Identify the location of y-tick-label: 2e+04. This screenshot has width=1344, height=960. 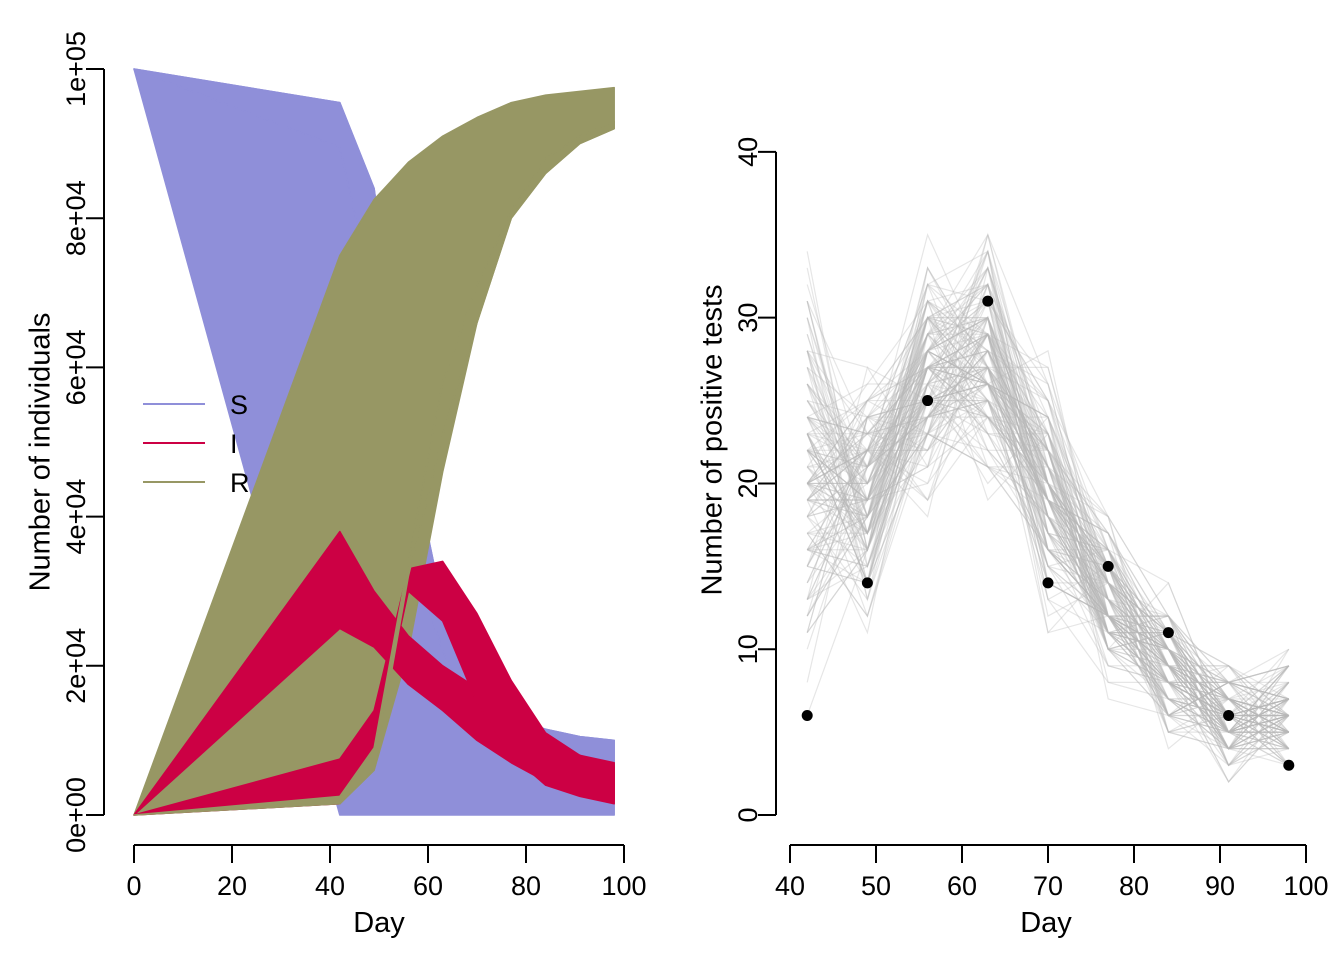
(76, 666).